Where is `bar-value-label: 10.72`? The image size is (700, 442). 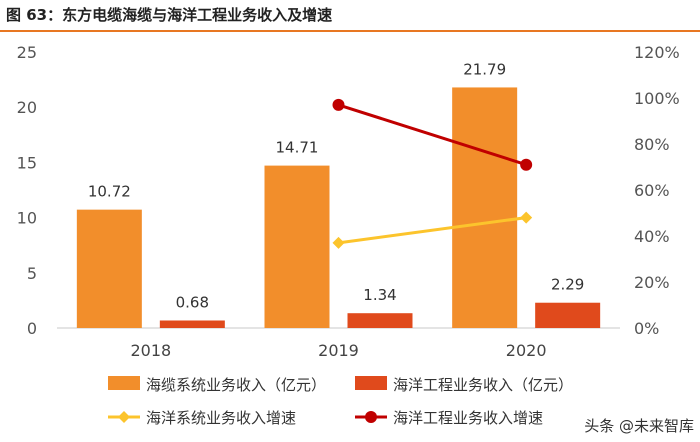 bar-value-label: 10.72 is located at coordinates (109, 192).